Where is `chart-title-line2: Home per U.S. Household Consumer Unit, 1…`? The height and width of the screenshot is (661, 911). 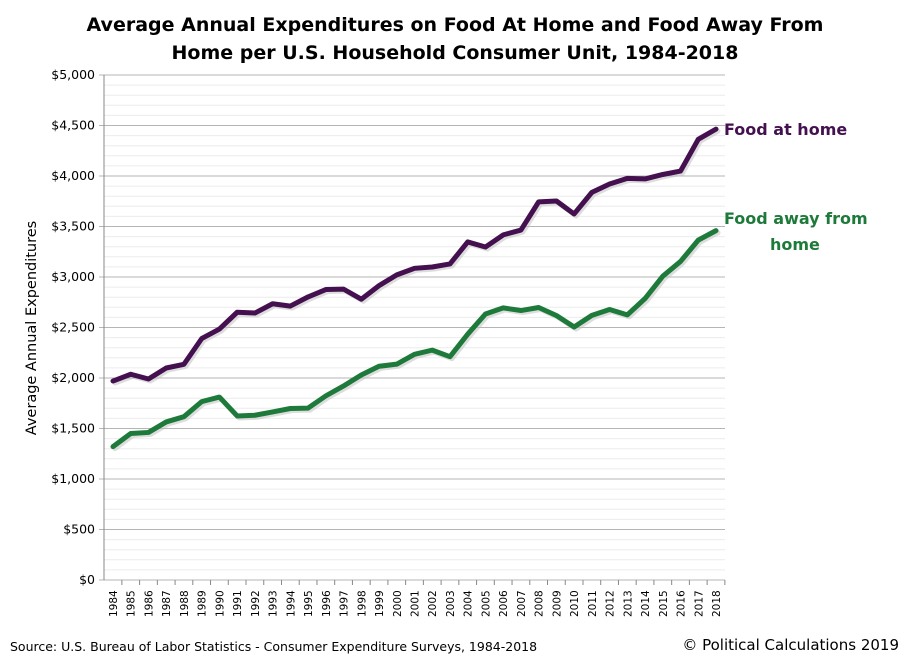
chart-title-line2: Home per U.S. Household Consumer Unit, 1… is located at coordinates (455, 53).